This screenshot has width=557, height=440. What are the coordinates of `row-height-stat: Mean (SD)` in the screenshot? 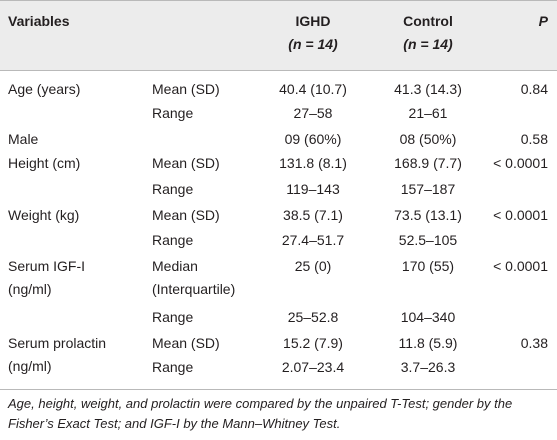 It's located at (186, 163).